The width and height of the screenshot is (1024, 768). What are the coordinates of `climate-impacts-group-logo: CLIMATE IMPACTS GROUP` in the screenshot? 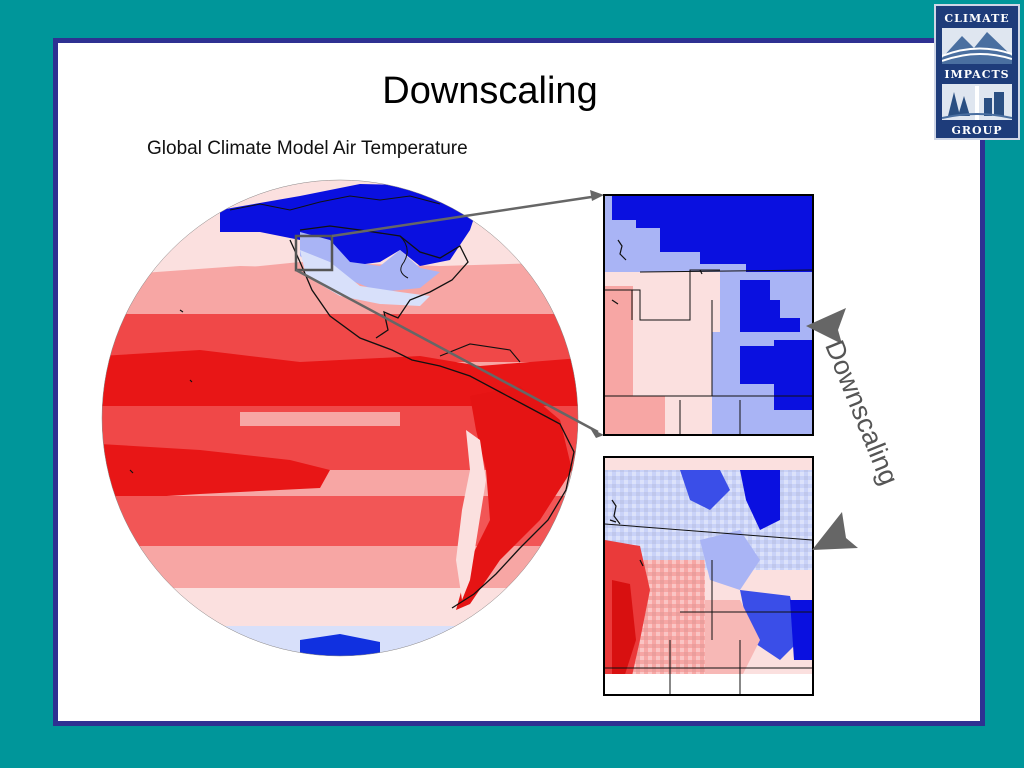 It's located at (977, 72).